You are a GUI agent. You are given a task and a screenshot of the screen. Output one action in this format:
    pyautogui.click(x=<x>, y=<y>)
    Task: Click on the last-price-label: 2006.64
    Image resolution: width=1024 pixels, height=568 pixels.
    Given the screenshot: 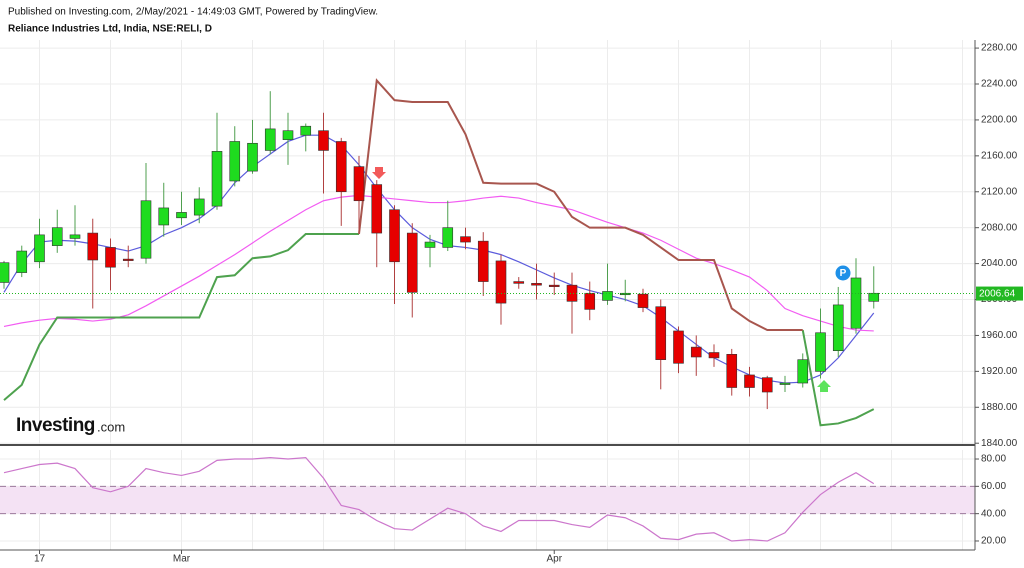 What is the action you would take?
    pyautogui.click(x=997, y=294)
    